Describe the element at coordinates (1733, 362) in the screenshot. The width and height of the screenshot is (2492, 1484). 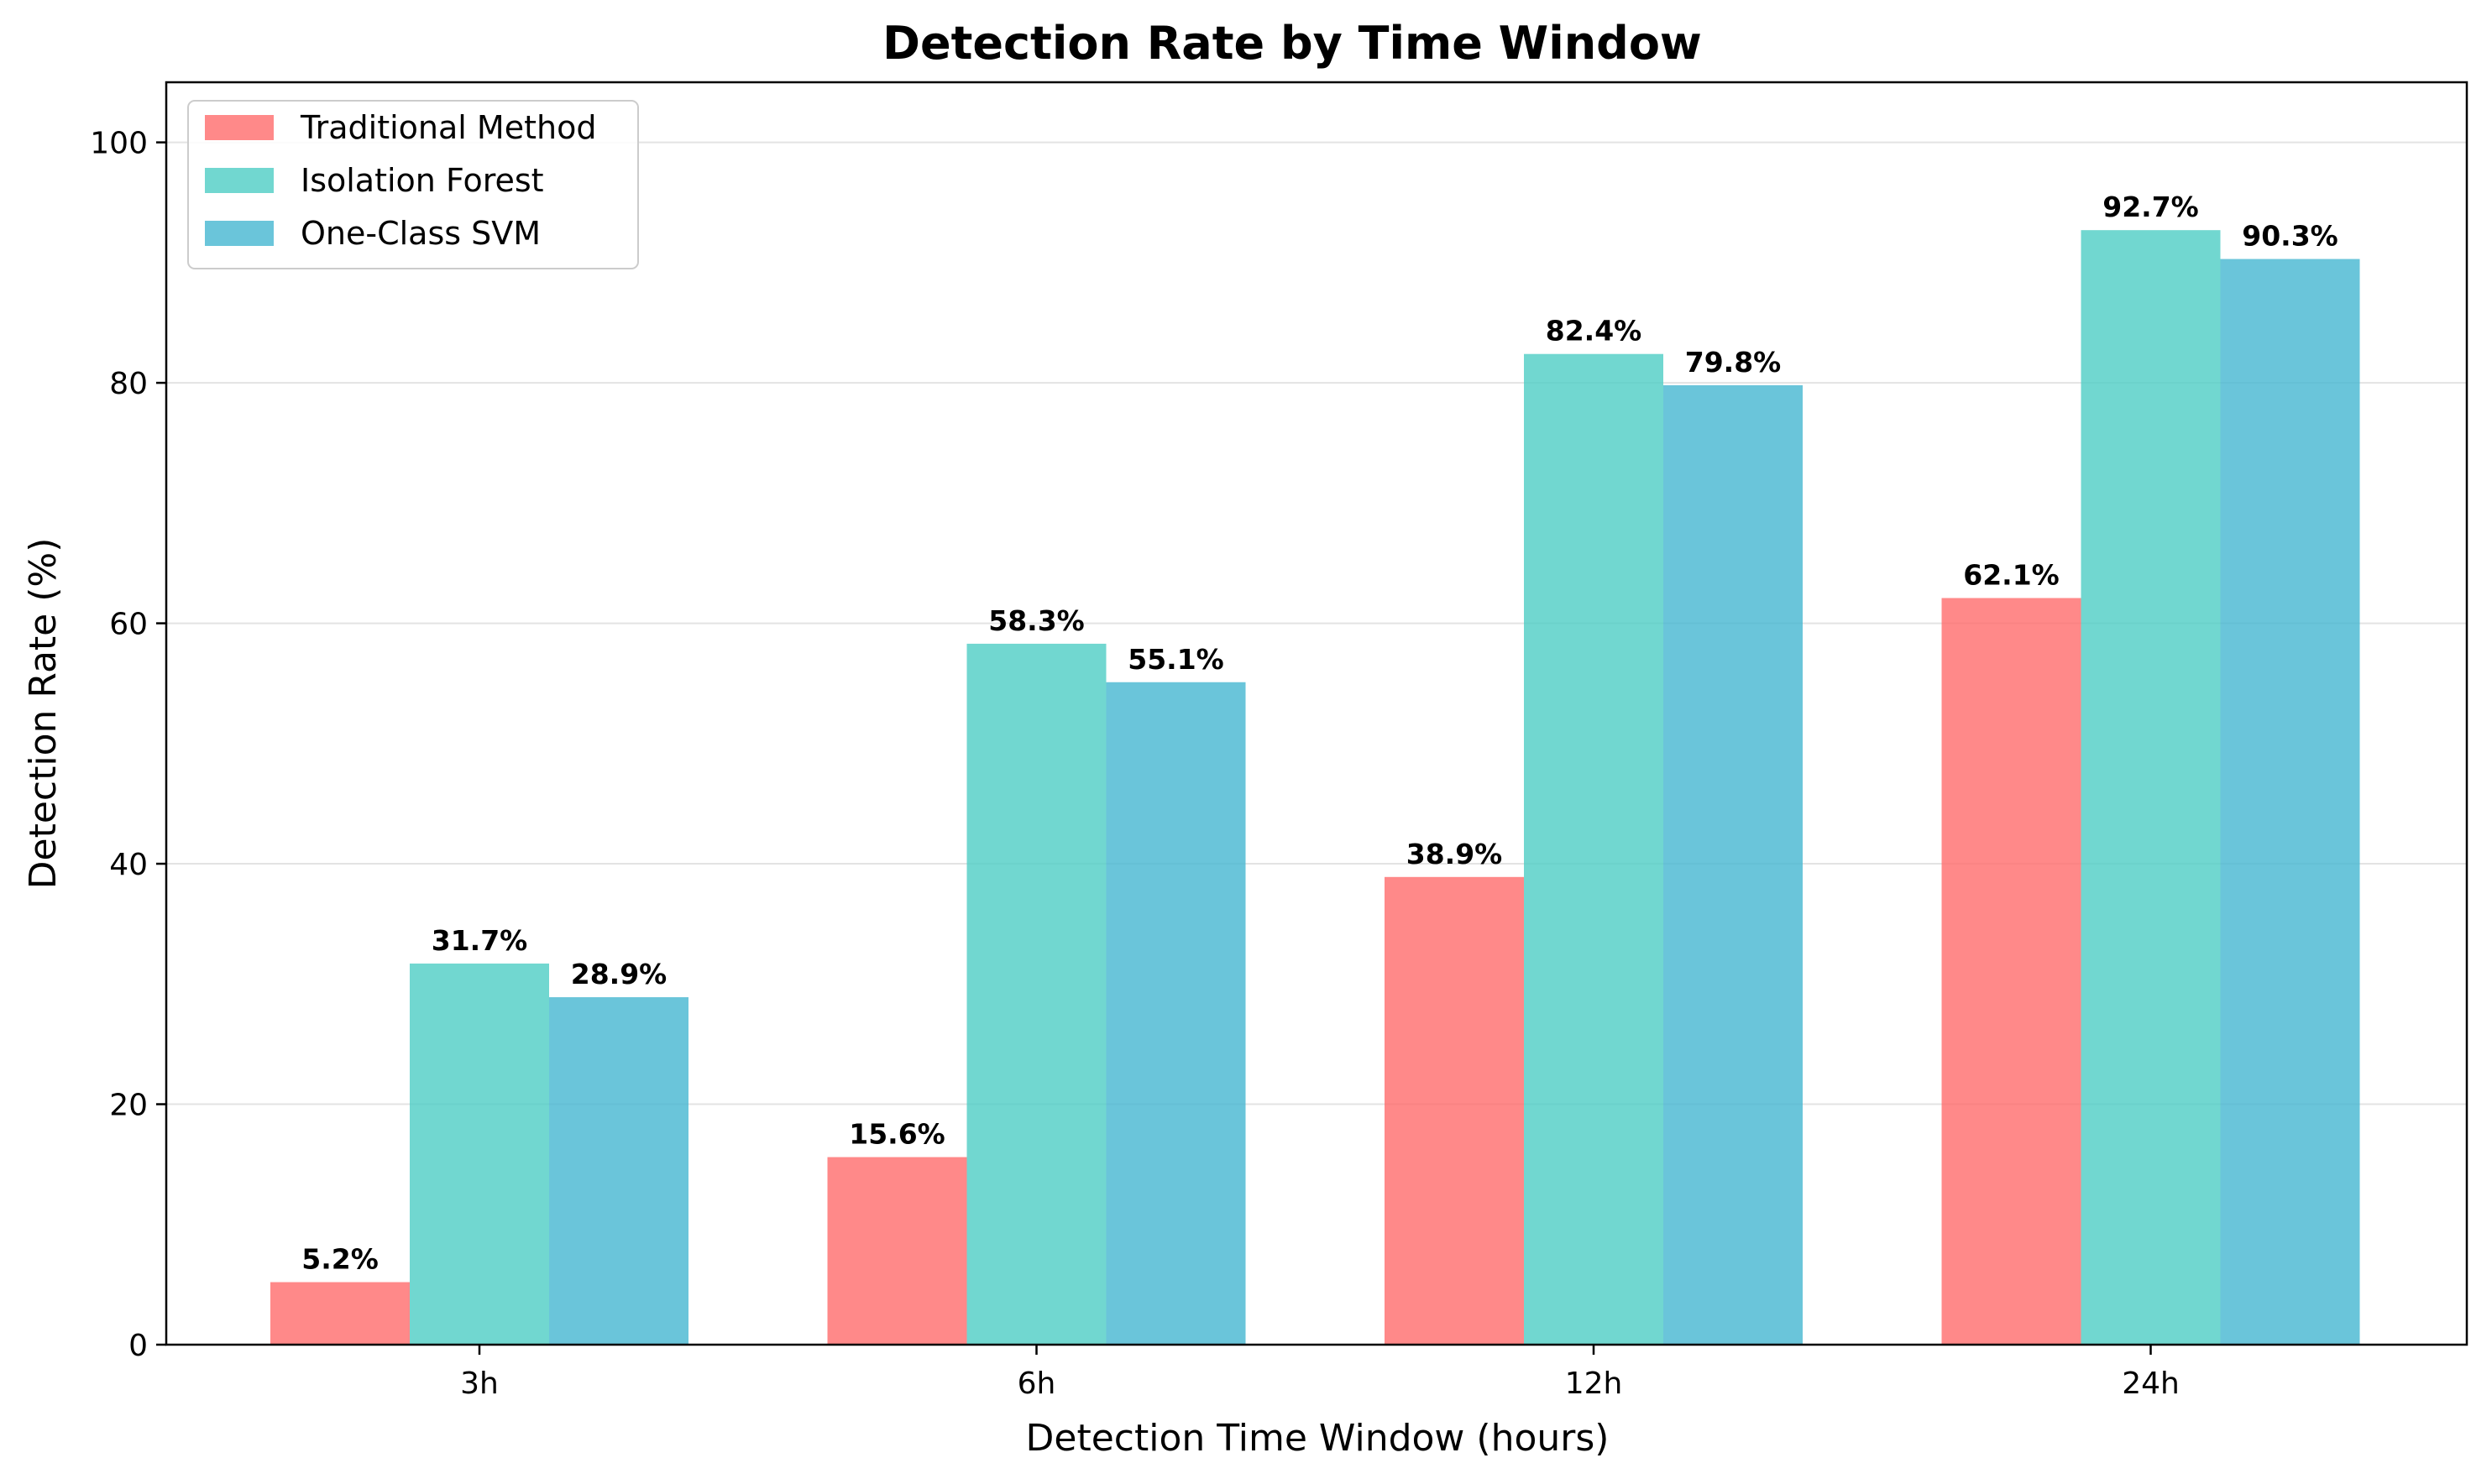
I see `bar-value-label: 79.8%` at that location.